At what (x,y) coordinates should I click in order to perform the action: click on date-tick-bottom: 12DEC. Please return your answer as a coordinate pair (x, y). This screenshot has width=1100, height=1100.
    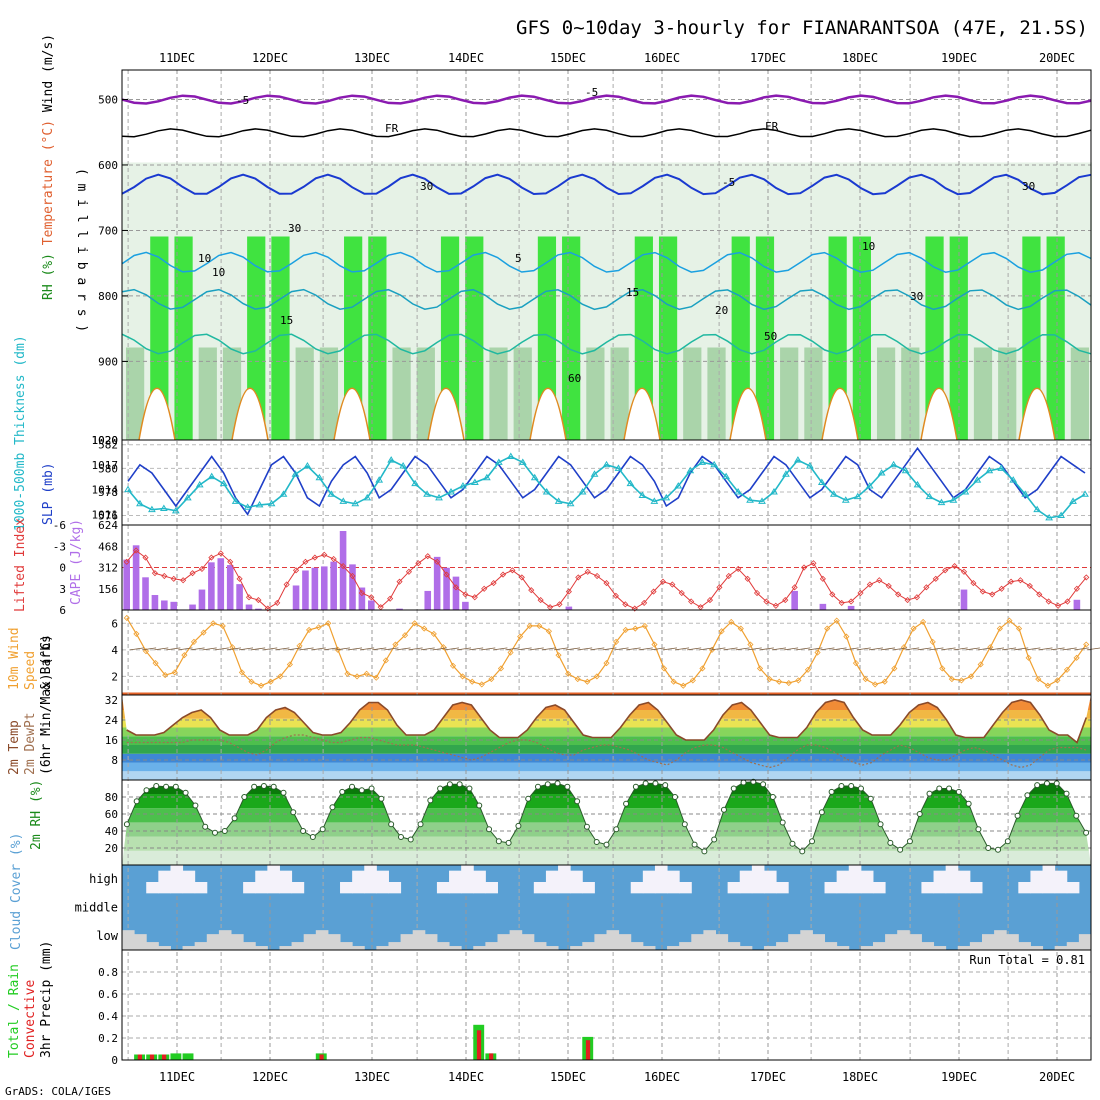
    Looking at the image, I should click on (270, 1077).